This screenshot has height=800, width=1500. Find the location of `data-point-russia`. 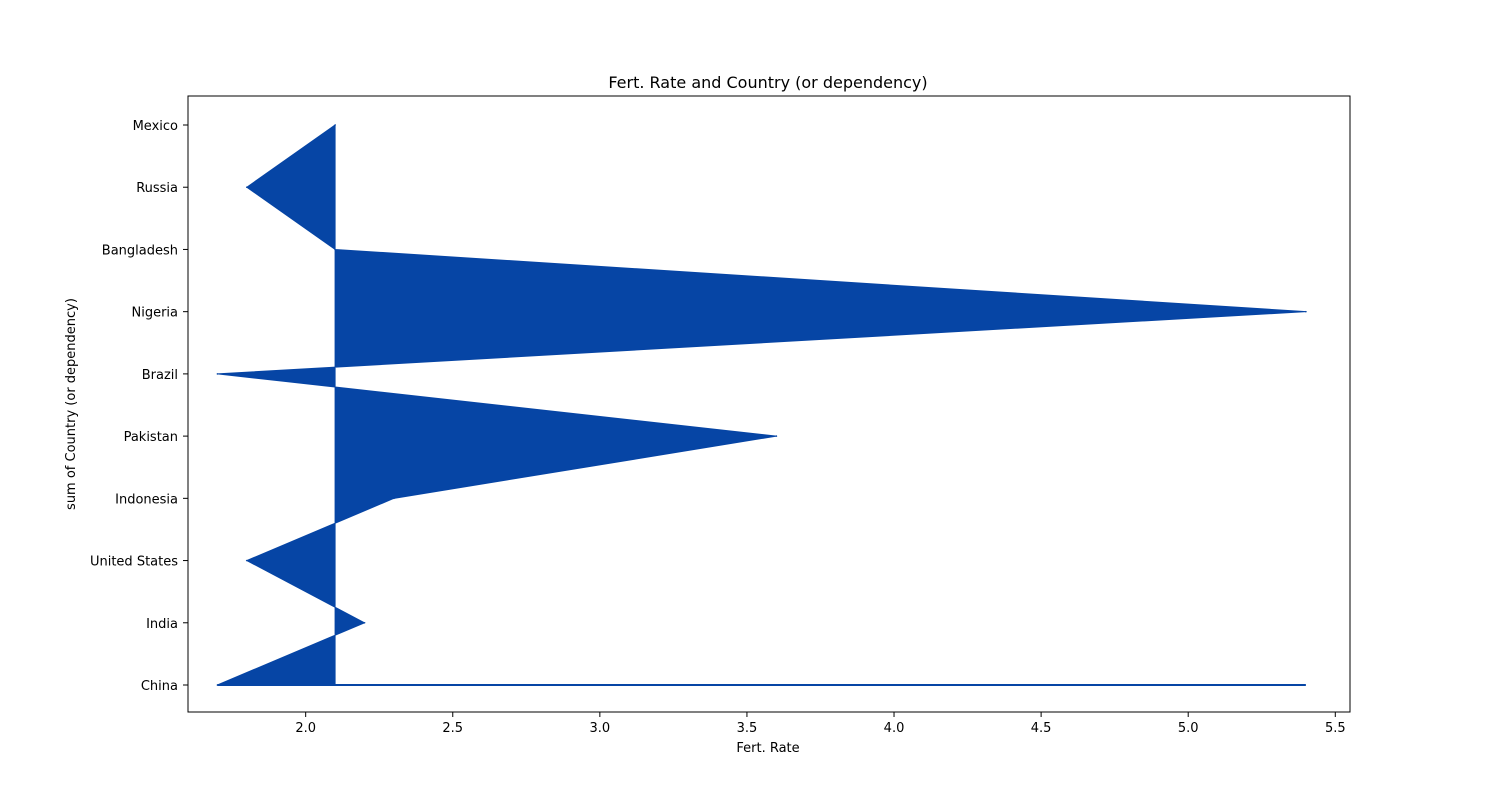

data-point-russia is located at coordinates (247, 187).